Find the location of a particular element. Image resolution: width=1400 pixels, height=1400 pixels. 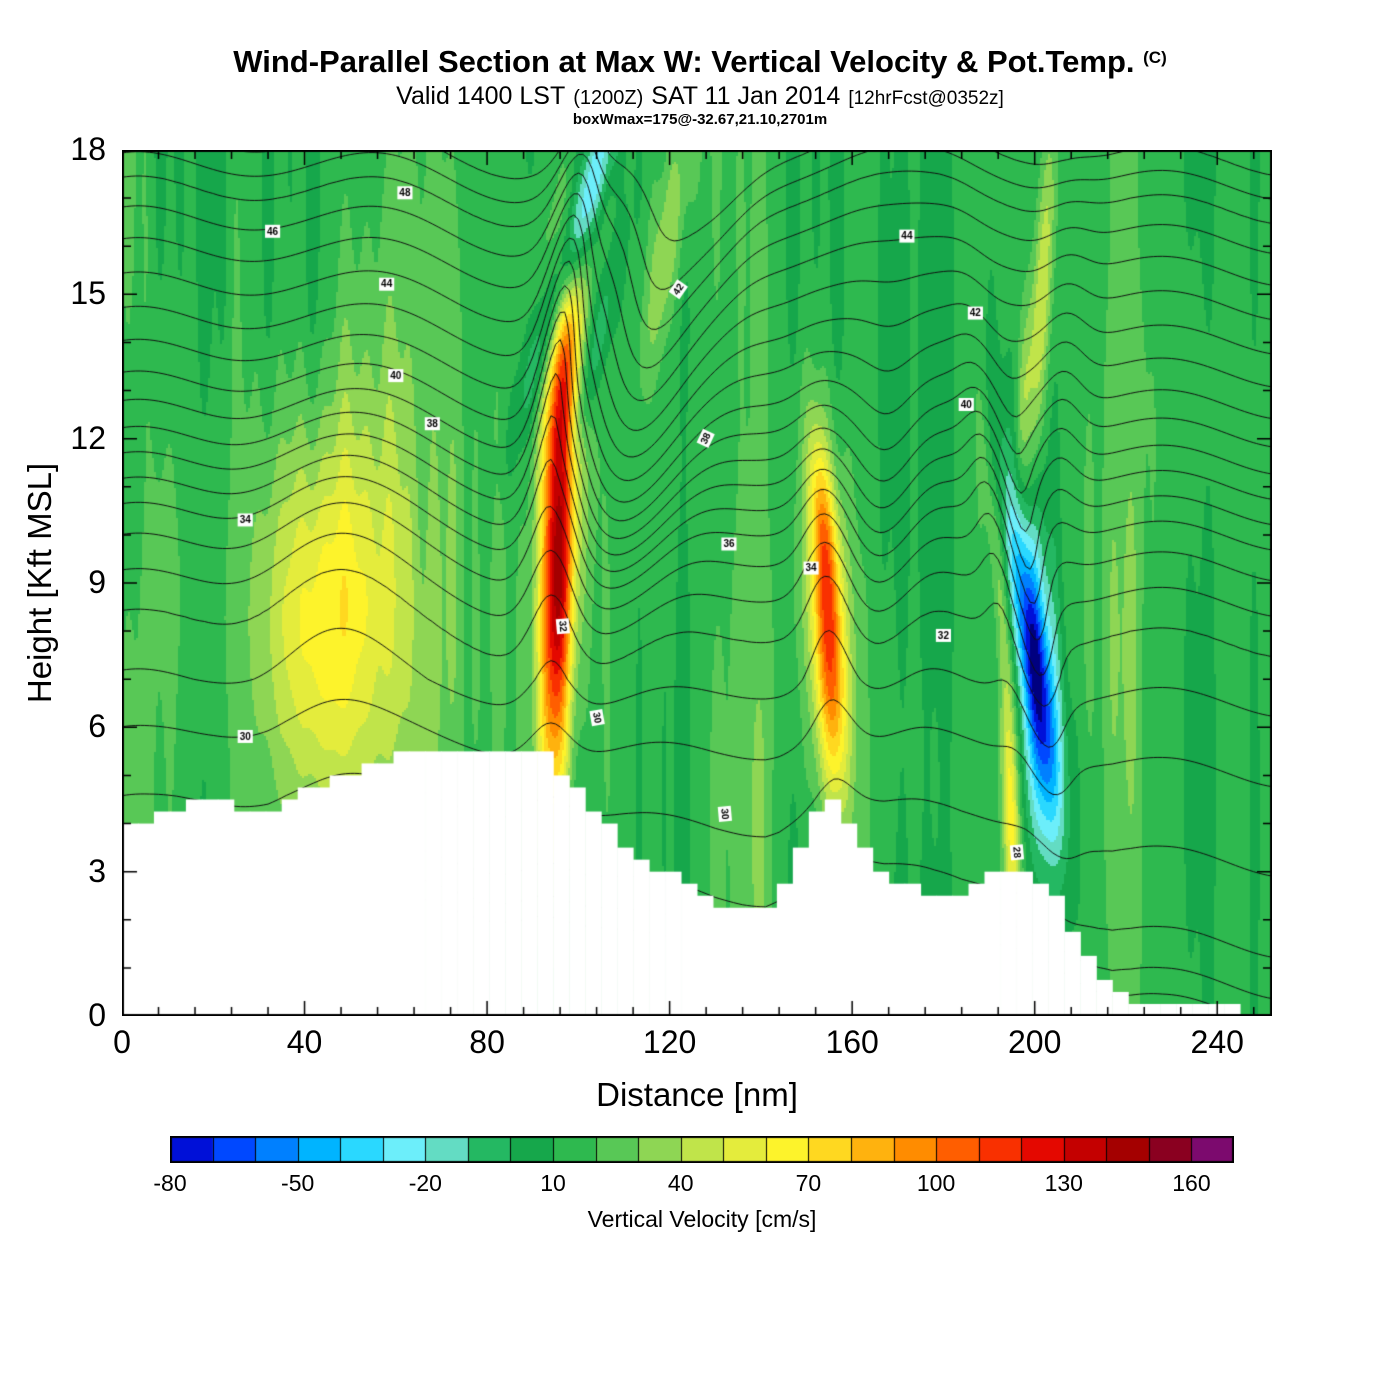

y-tick-label: 12 is located at coordinates (88, 437).